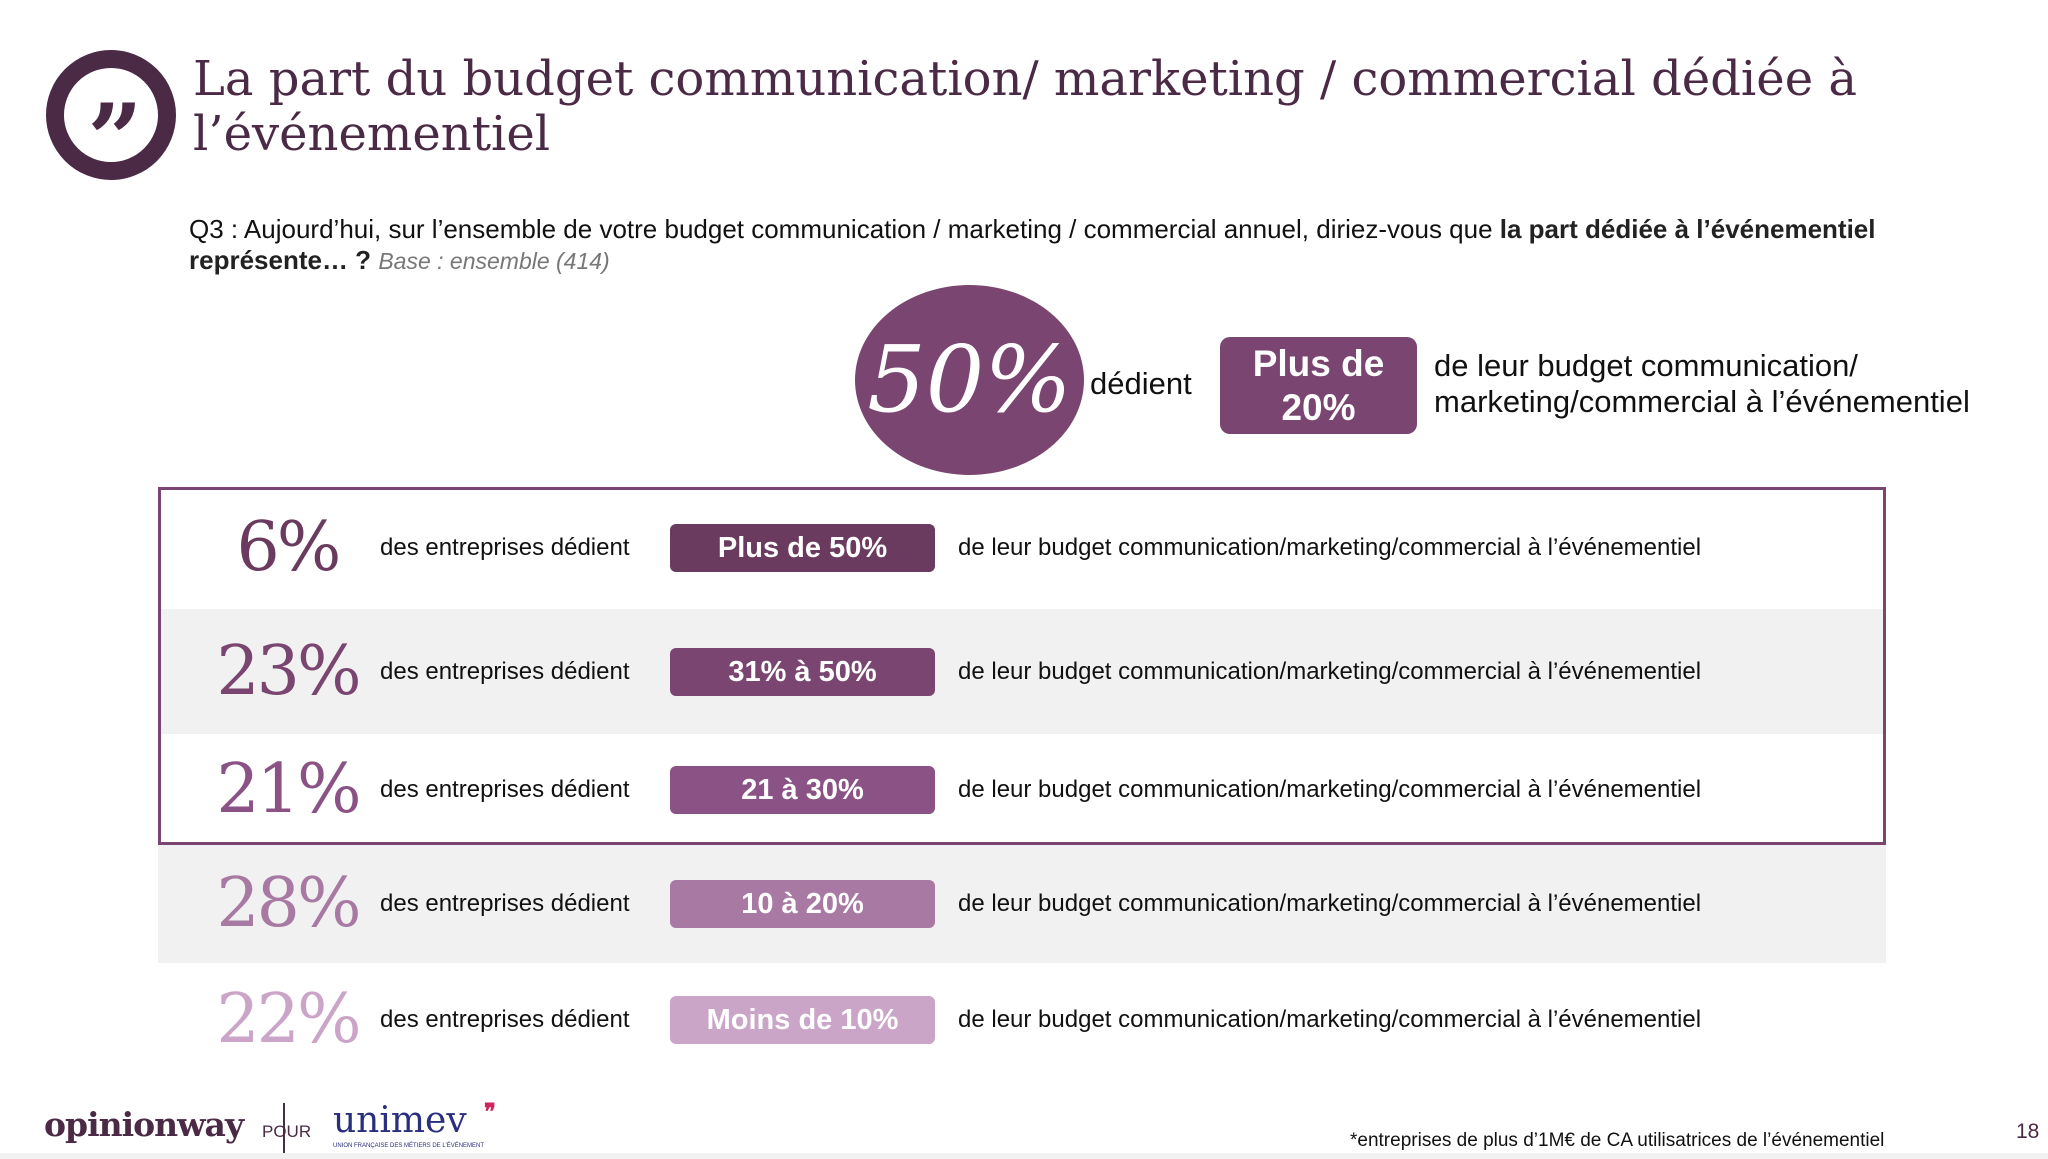 Image resolution: width=2048 pixels, height=1159 pixels. I want to click on highlight-verb: dédient, so click(1141, 383).